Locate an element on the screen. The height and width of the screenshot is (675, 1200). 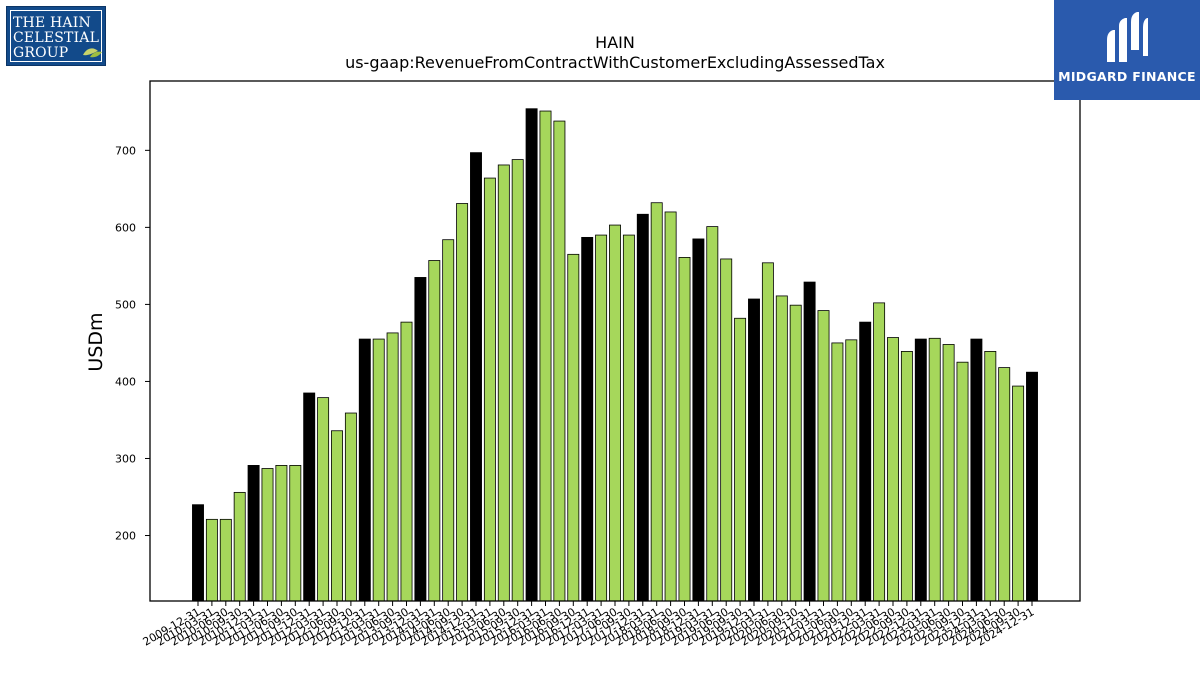
midgard-finance-logo: MIDGARD FINANCE is located at coordinates (1127, 50).